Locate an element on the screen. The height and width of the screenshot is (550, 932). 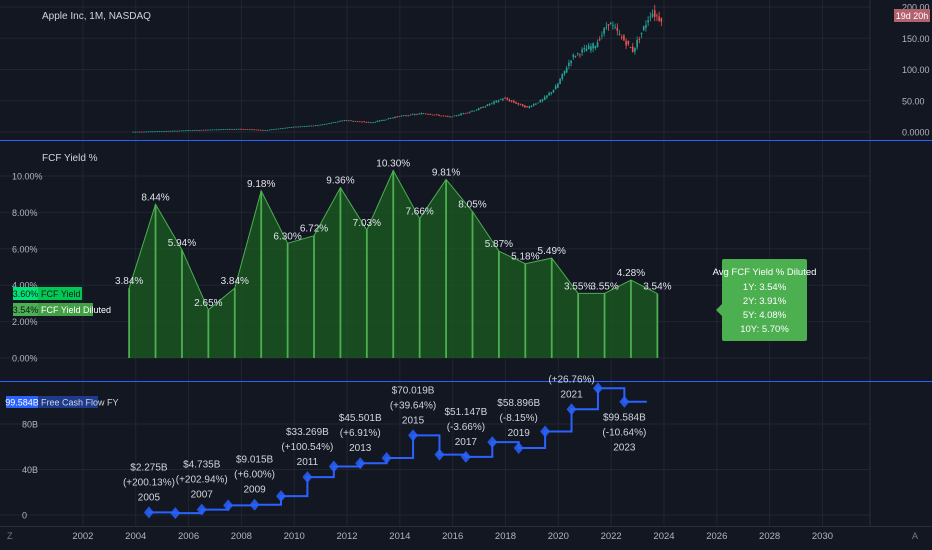
fcf-yield-data-label: 5.94% is located at coordinates (182, 243).